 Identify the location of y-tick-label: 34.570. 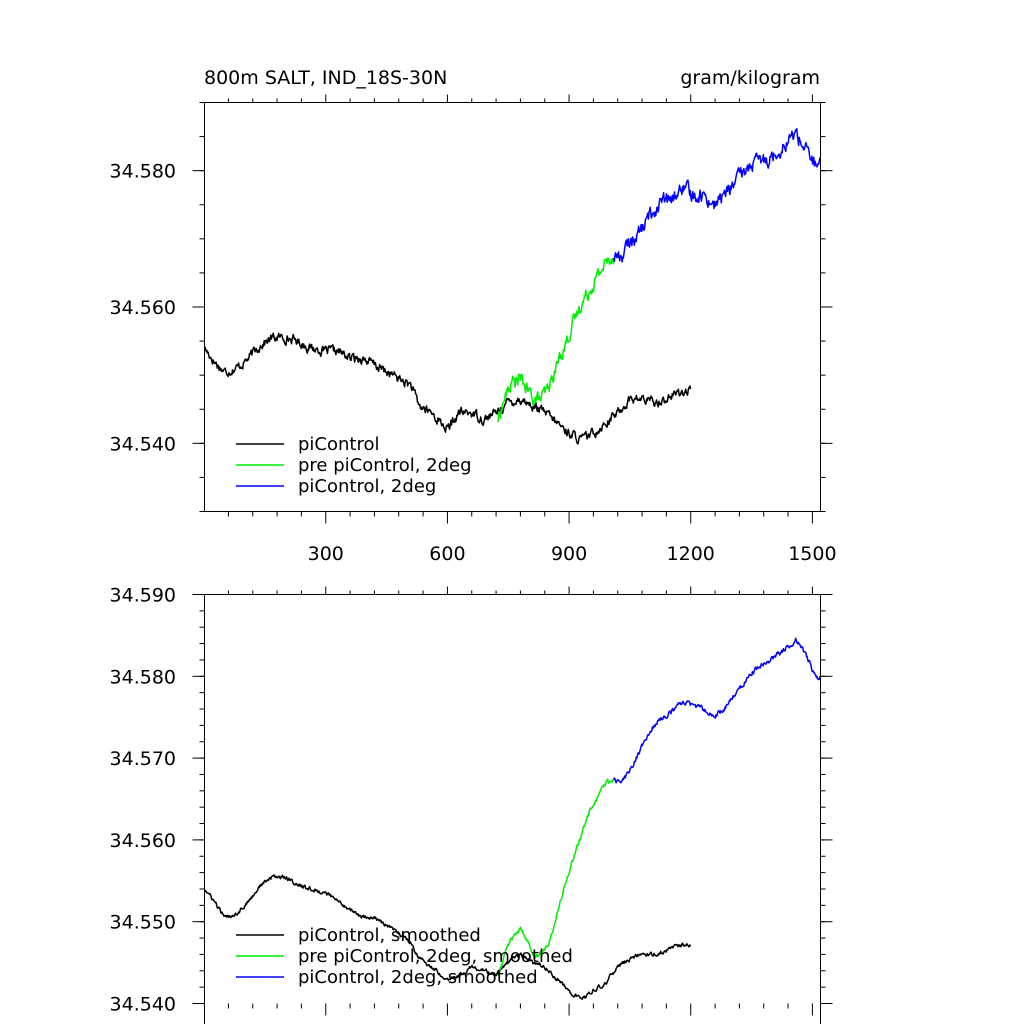
(143, 759).